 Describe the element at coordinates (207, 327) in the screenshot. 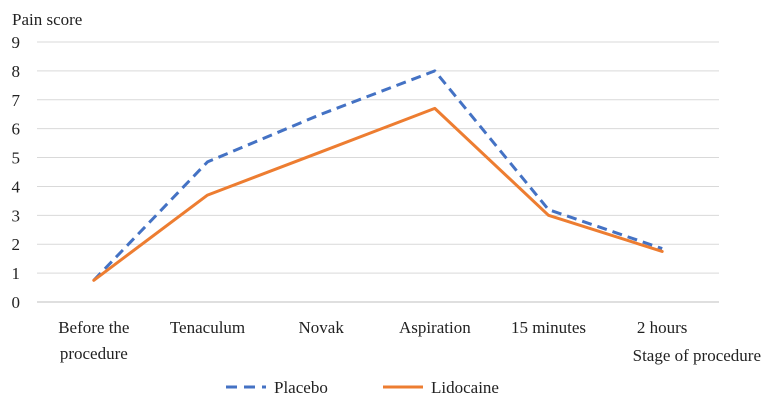

I see `x-tick-label: Tenaculum` at that location.